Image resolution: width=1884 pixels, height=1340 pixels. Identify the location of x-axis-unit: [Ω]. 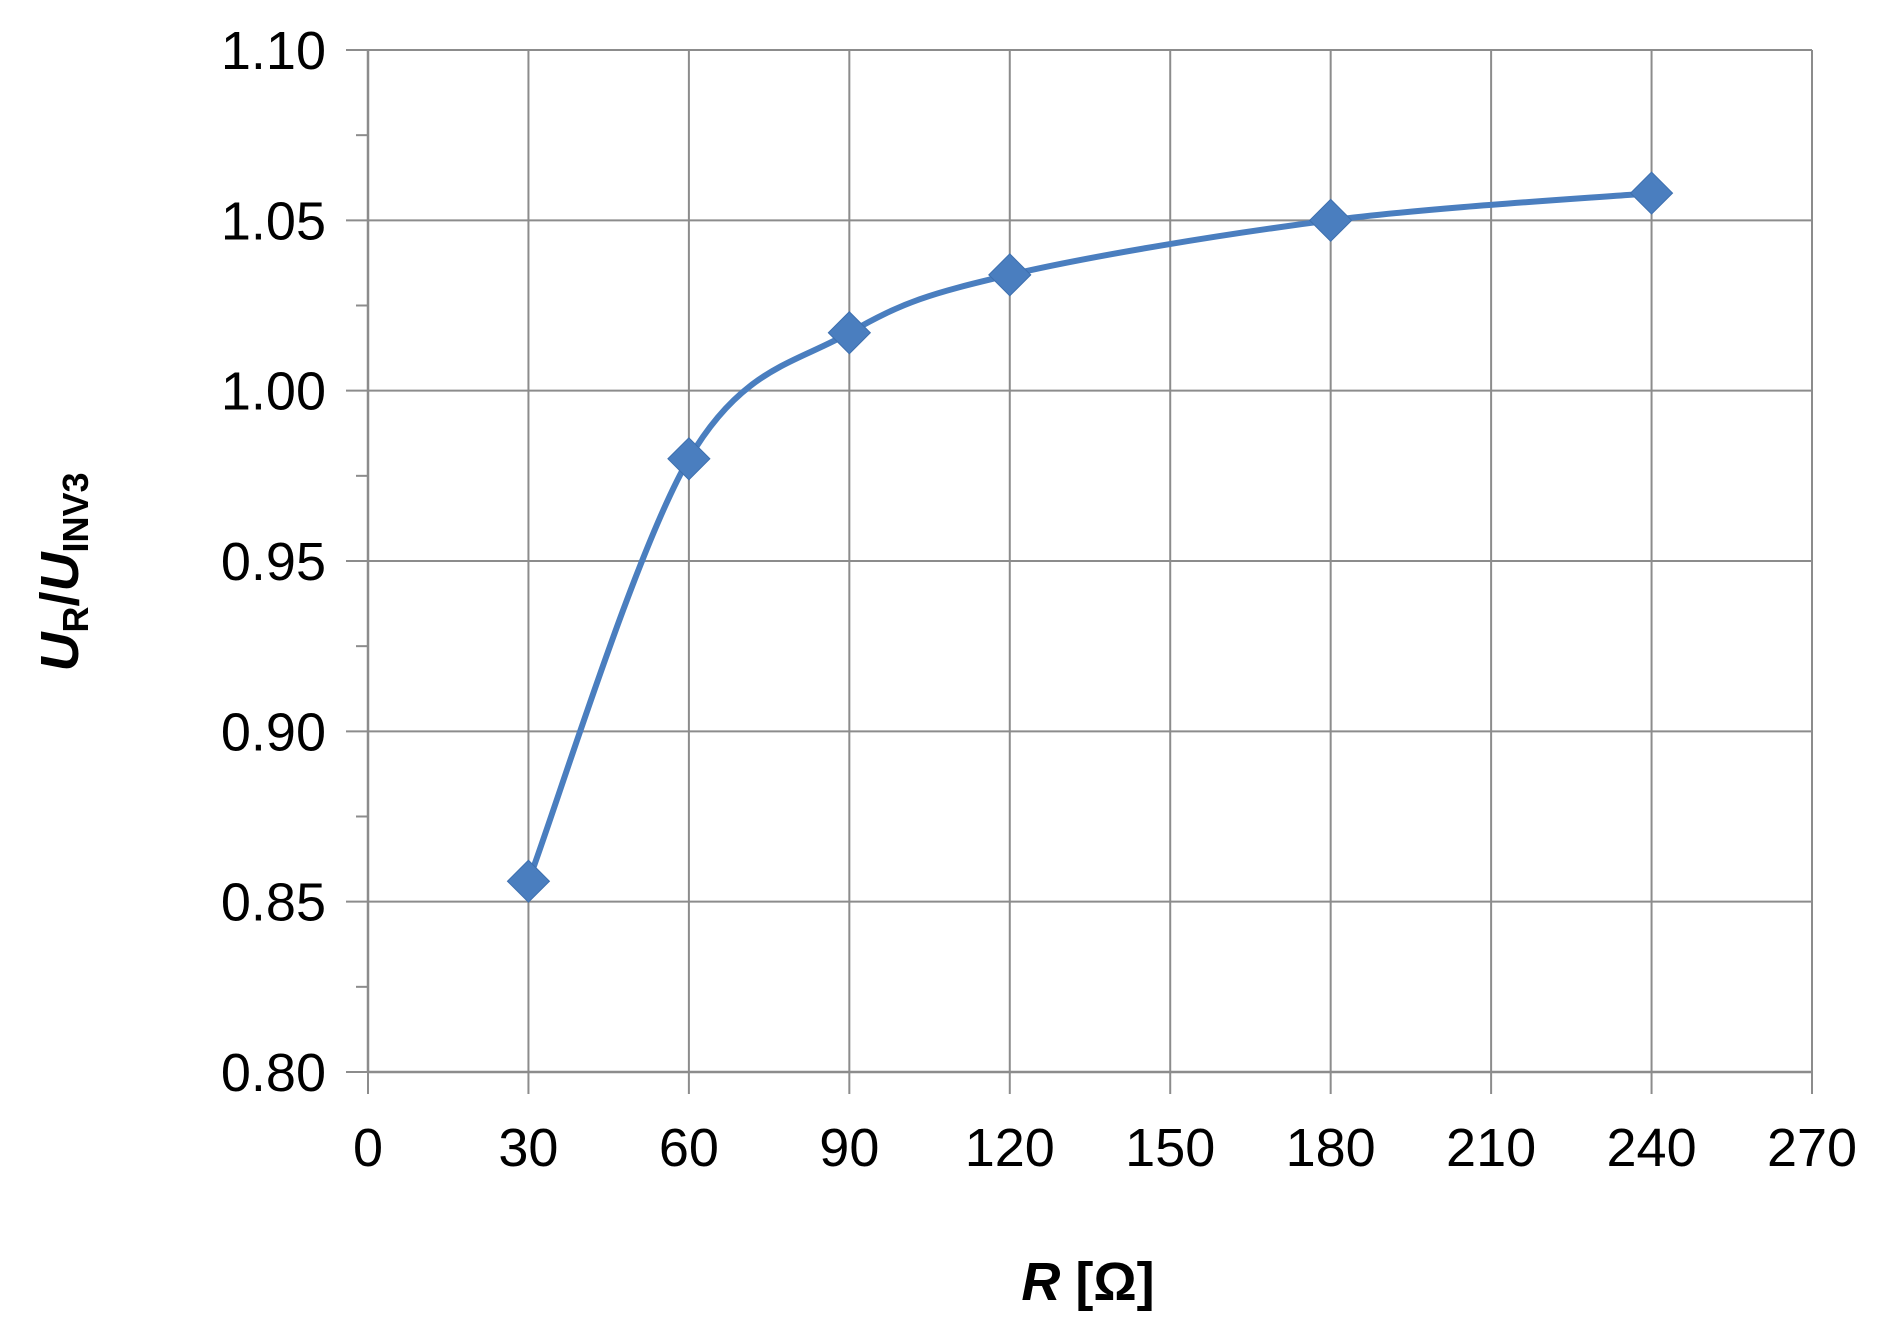
(1107, 1282).